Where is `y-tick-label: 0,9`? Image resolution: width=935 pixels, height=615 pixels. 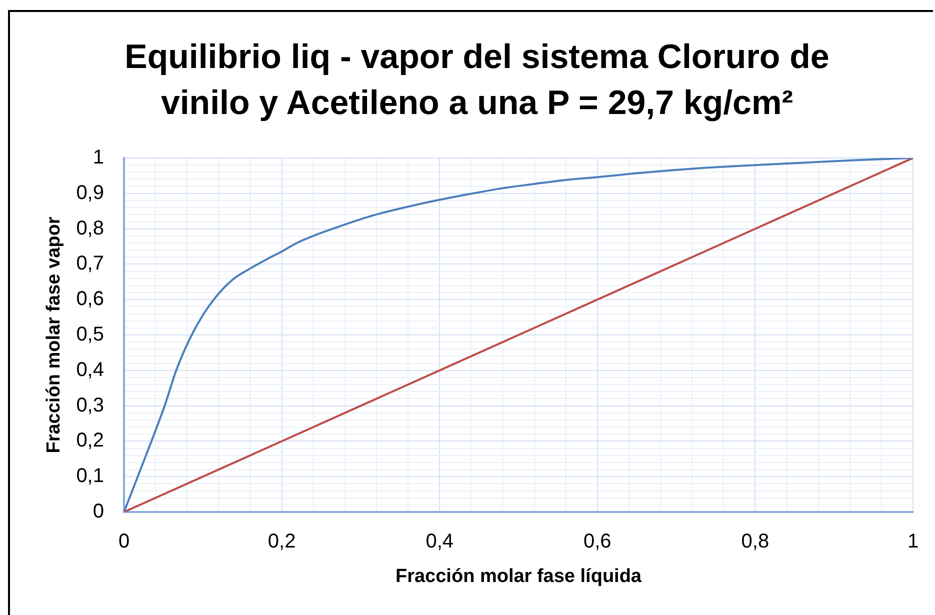
y-tick-label: 0,9 is located at coordinates (90, 193).